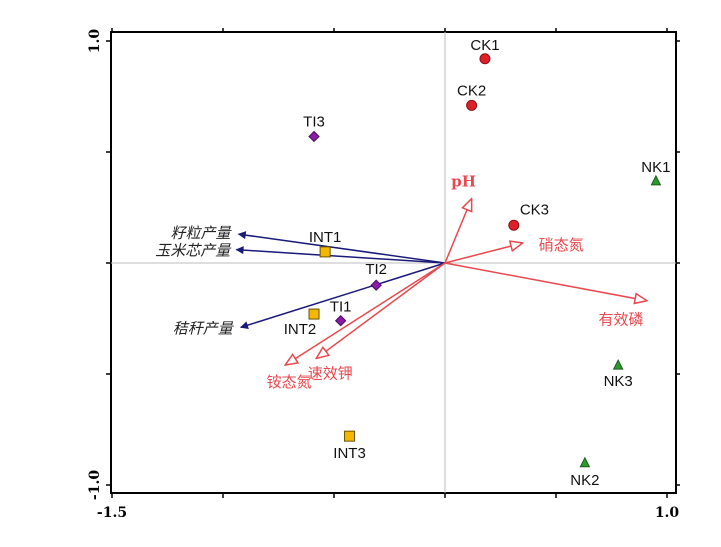 Image resolution: width=721 pixels, height=547 pixels. I want to click on response-arrow-label-2: 秸秆产量, so click(204, 328).